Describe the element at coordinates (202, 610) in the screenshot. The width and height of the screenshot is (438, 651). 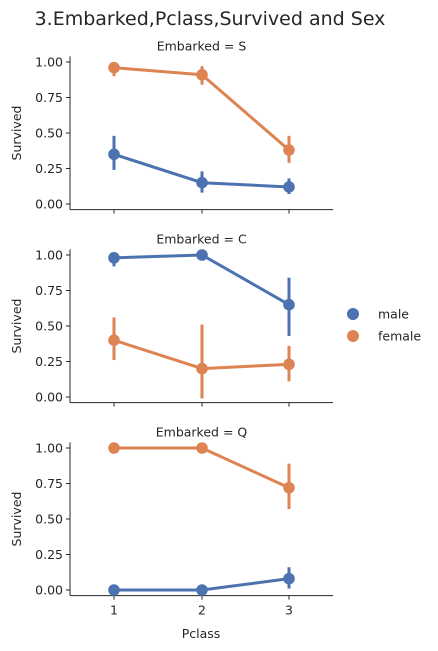
I see `x-tick-label: 2` at that location.